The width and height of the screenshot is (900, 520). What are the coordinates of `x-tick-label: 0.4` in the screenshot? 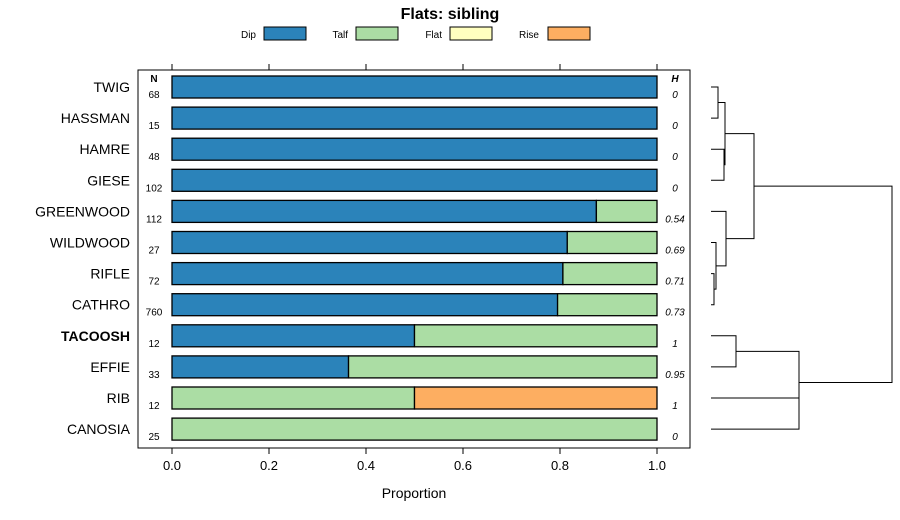 It's located at (366, 465).